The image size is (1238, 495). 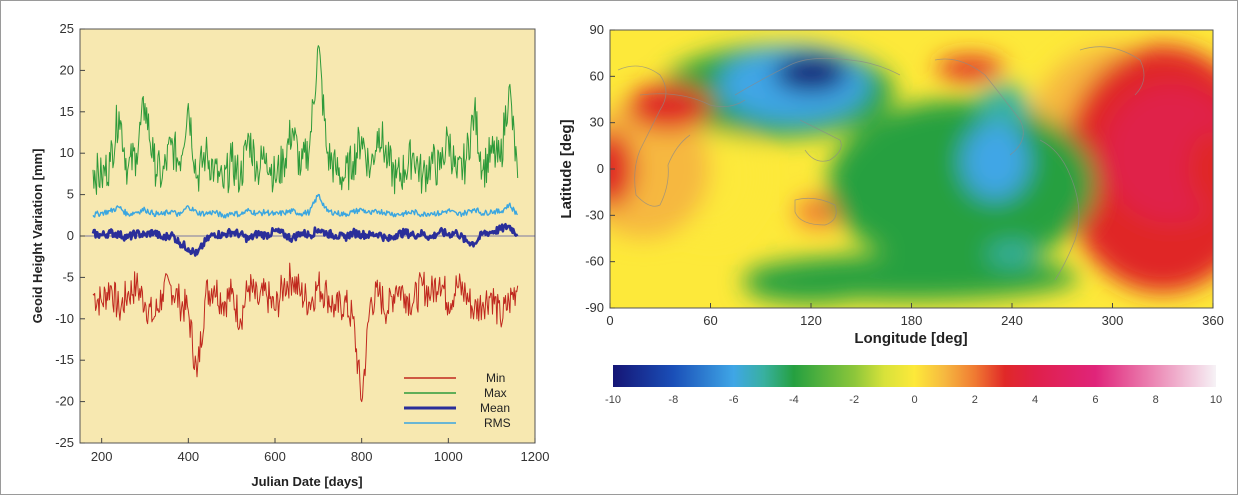 What do you see at coordinates (600, 168) in the screenshot?
I see `map-y-tick-label: 0` at bounding box center [600, 168].